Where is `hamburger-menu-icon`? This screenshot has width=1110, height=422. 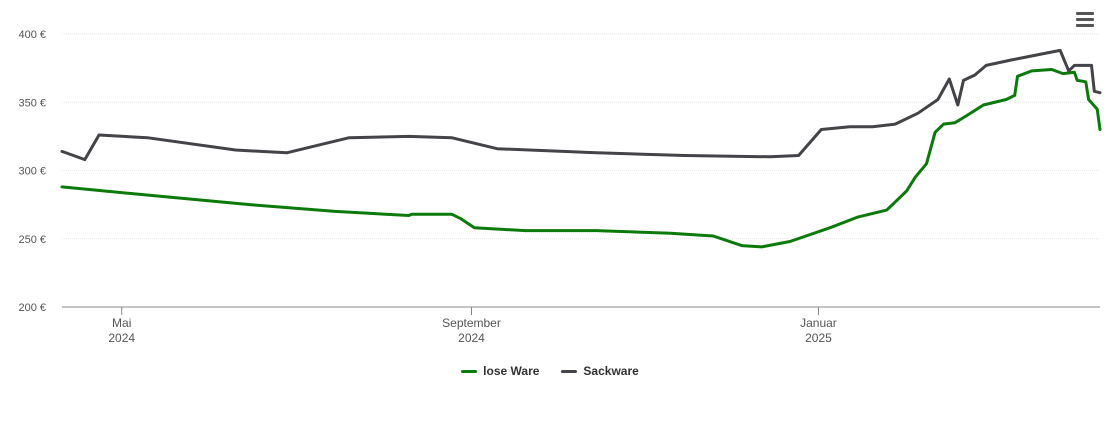 hamburger-menu-icon is located at coordinates (1087, 21).